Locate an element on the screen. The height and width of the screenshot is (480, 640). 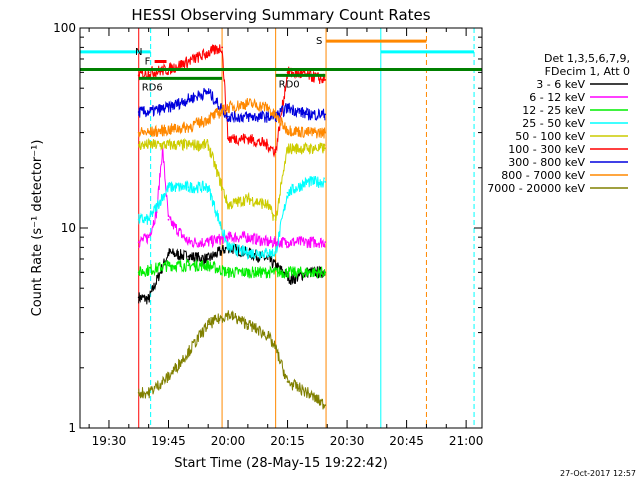
legend-header: Det 1,3,5,6,7,9, is located at coordinates (587, 58).